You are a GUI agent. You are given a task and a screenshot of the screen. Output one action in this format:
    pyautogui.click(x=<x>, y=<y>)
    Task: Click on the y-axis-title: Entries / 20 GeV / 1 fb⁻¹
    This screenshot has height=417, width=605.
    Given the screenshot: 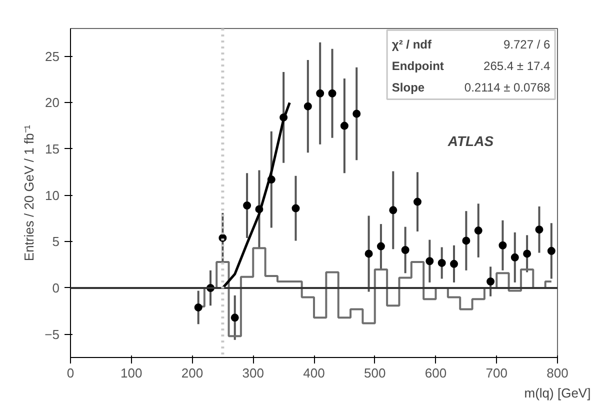 What is the action you would take?
    pyautogui.click(x=29, y=193)
    